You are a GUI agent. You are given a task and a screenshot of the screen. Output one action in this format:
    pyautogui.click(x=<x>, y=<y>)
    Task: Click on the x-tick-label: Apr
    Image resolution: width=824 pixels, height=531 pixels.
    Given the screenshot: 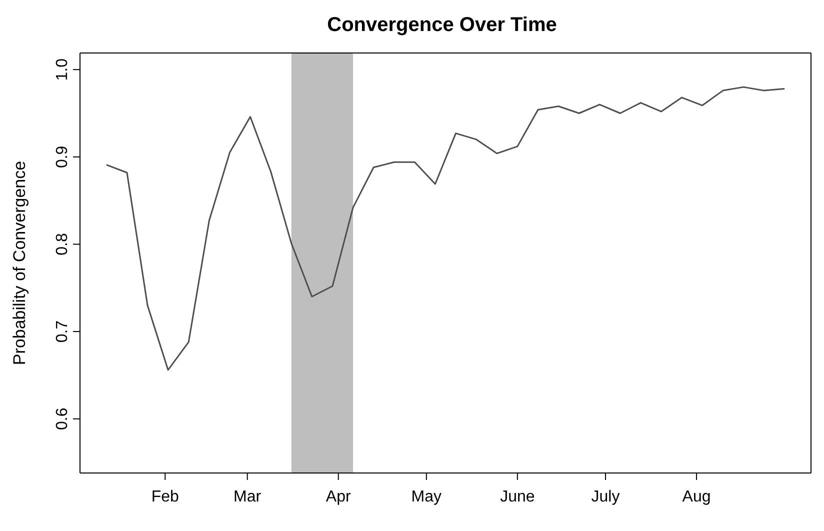 What is the action you would take?
    pyautogui.click(x=339, y=497)
    